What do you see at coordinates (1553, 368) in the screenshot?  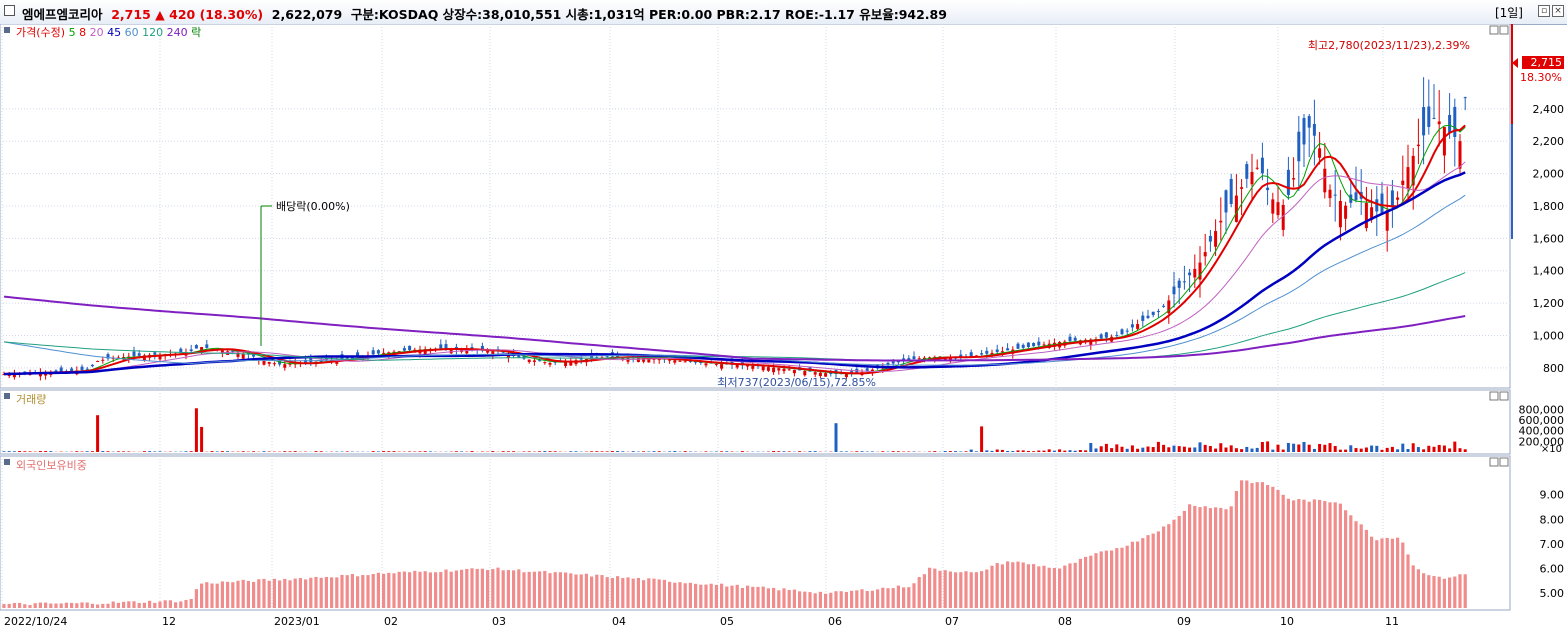 I see `price-tick-label: 800` at bounding box center [1553, 368].